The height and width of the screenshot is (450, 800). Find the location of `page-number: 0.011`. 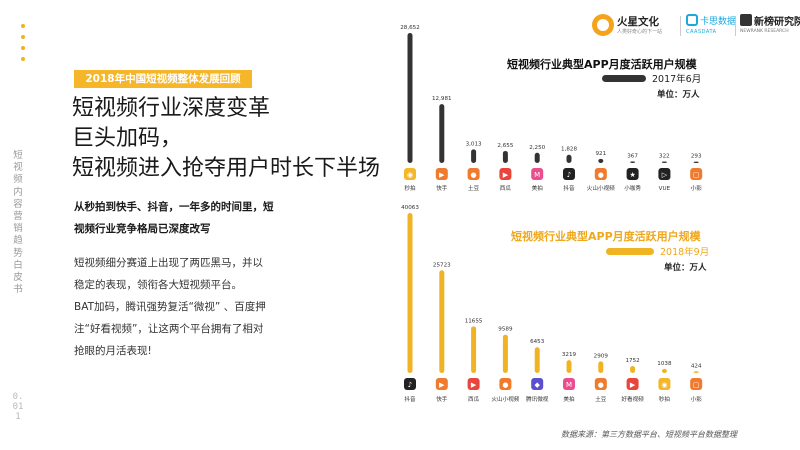

page-number: 0.011 is located at coordinates (18, 407).